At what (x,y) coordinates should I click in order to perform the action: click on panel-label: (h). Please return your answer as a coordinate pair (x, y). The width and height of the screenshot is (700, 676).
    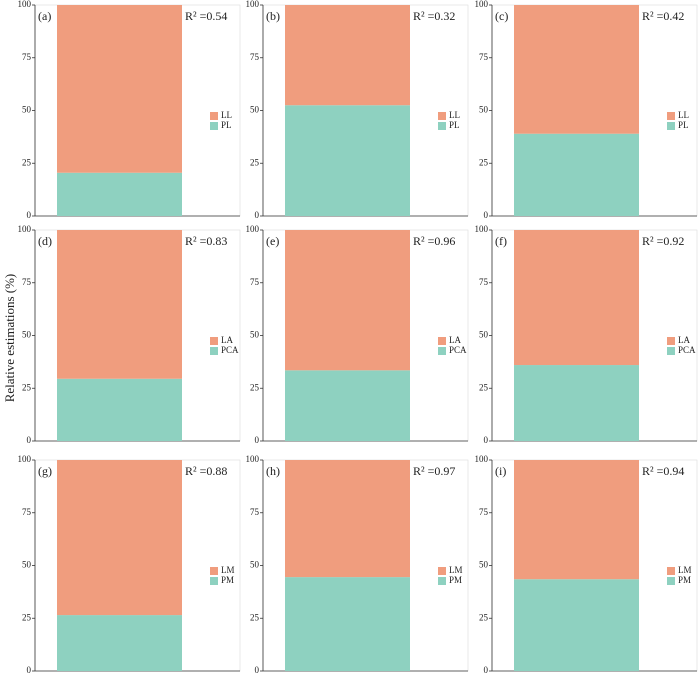
    Looking at the image, I should click on (273, 471).